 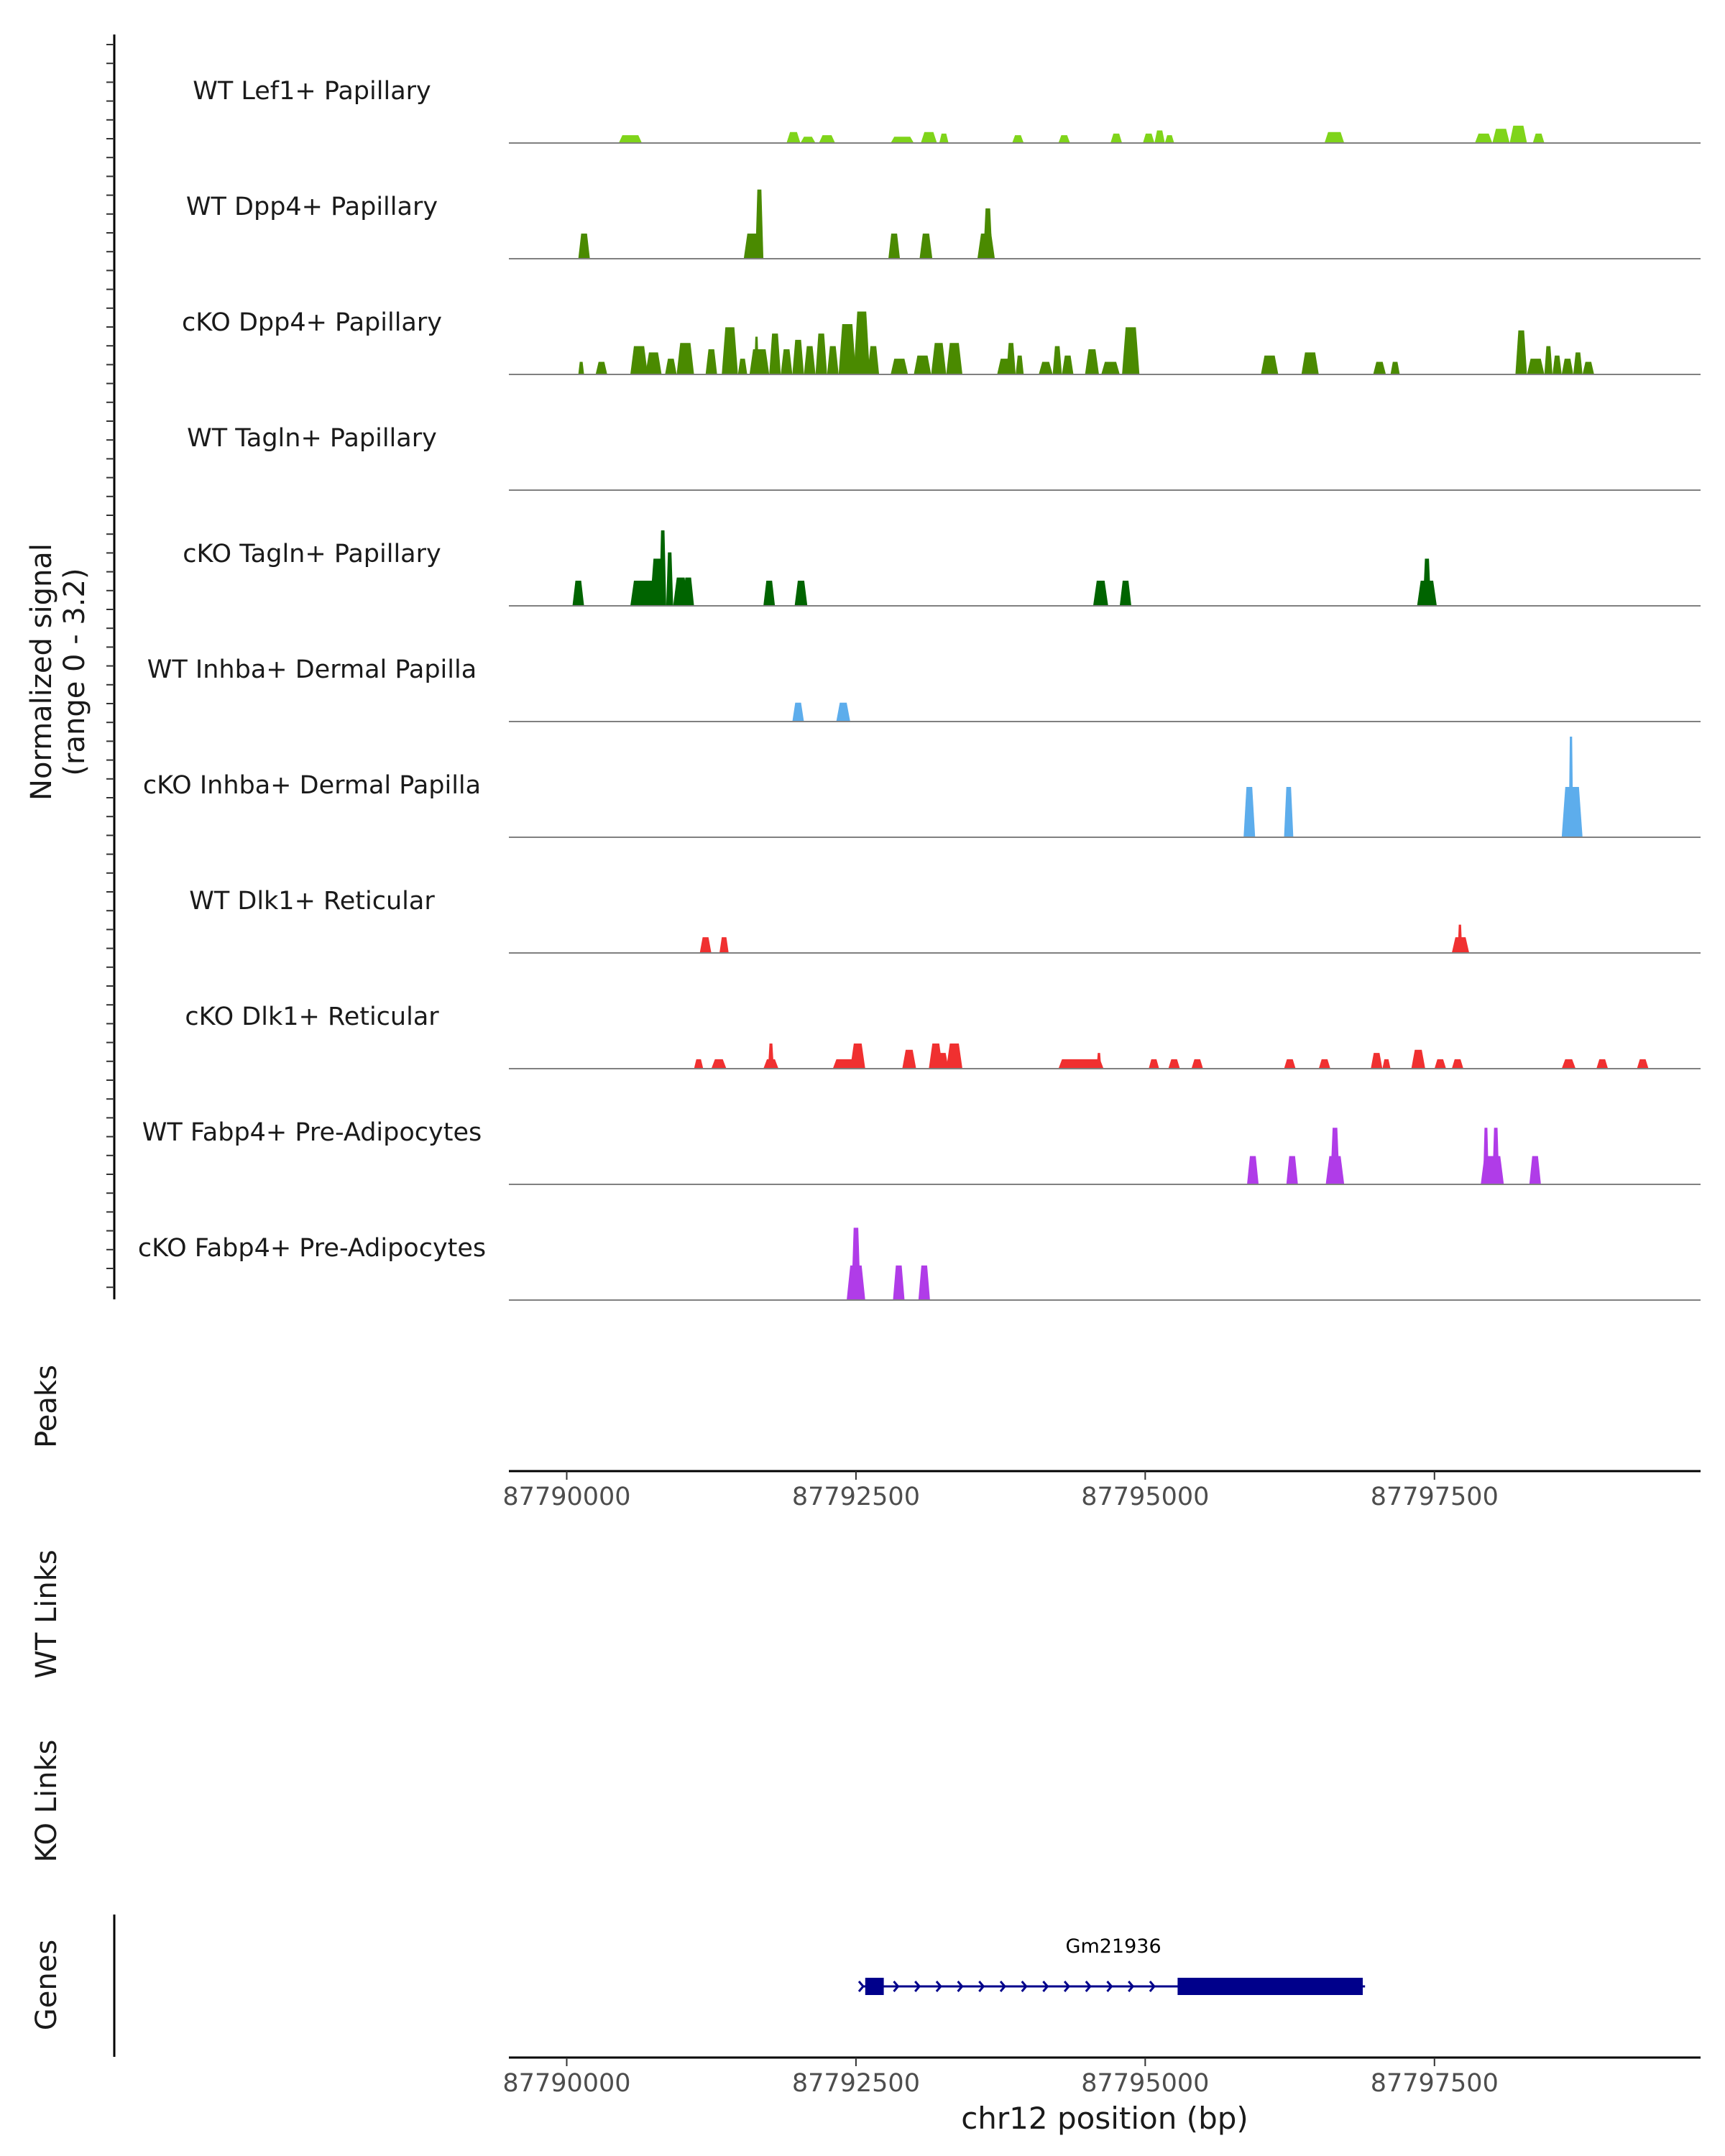 I want to click on gene-name-label: Gm21936, so click(x=1114, y=1946).